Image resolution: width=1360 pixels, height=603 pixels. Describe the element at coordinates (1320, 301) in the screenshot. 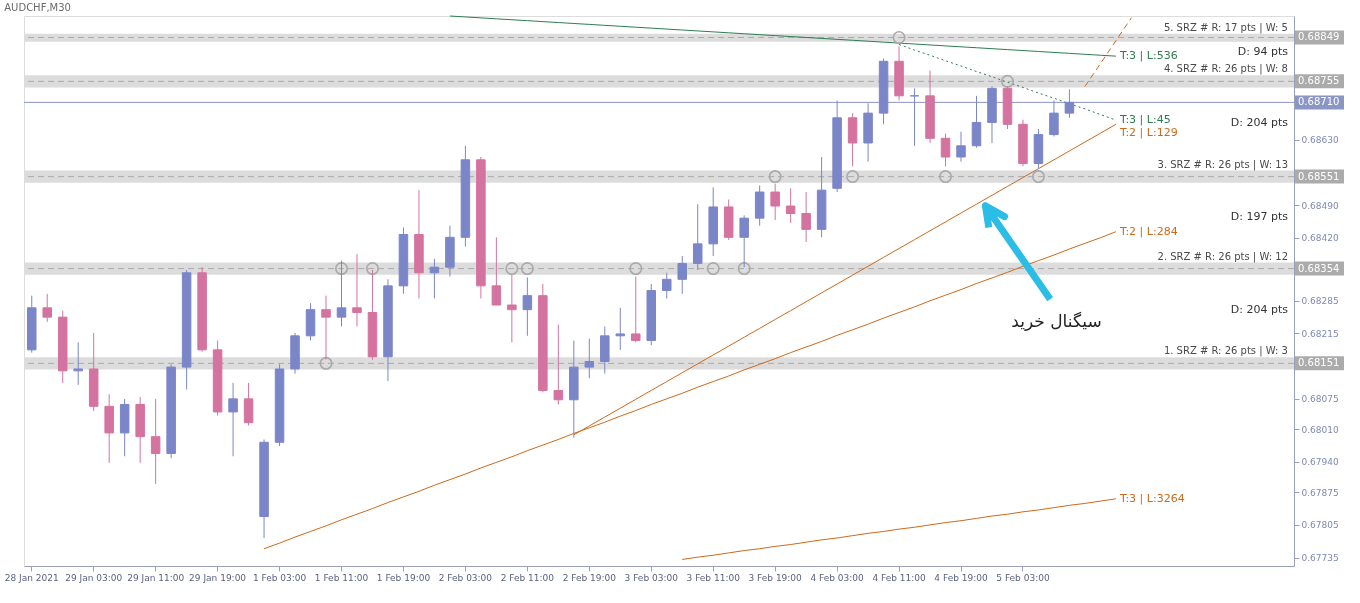

I see `y-tick-label: 0.68285` at that location.